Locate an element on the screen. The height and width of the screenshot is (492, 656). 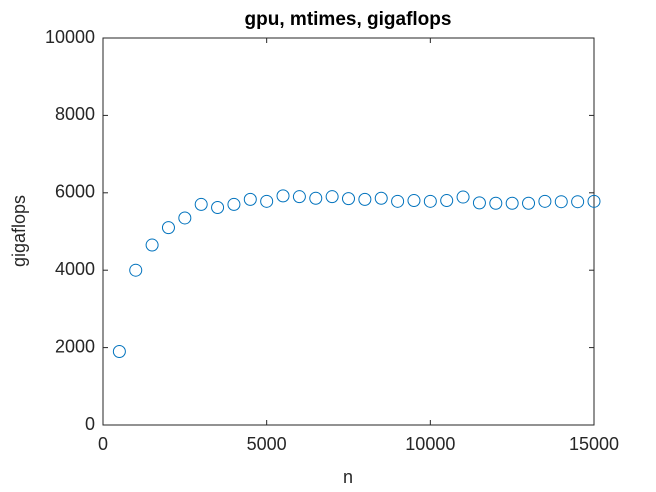
x-tick-label: 5000 is located at coordinates (267, 444).